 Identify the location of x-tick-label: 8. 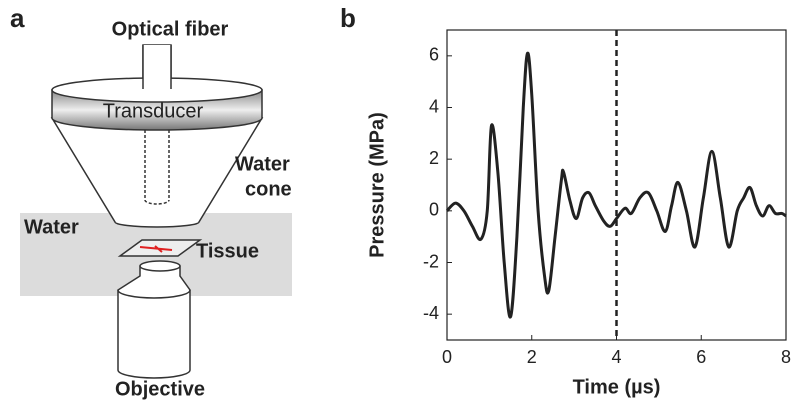
(786, 357).